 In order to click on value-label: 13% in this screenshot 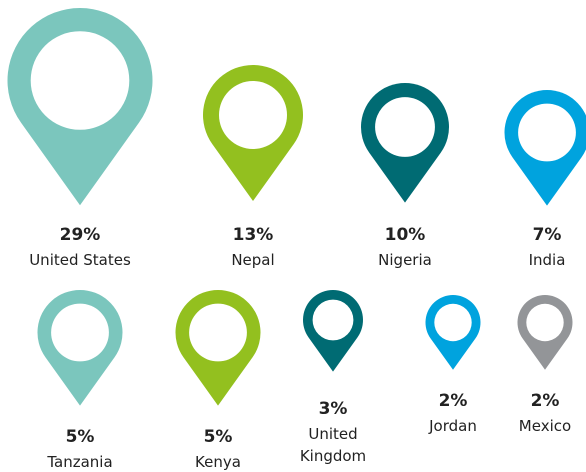, I will do `click(253, 235)`.